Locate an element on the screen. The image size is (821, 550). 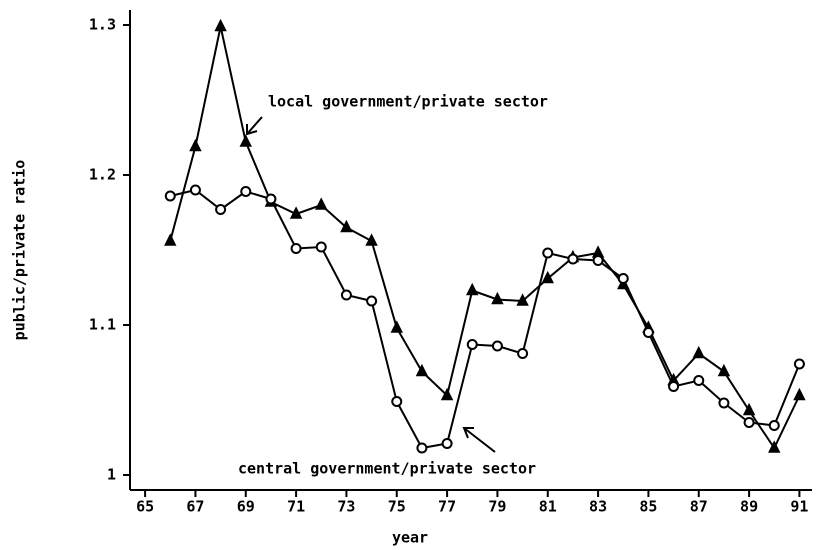
y-tick-label: 1.2 is located at coordinates (102, 175).